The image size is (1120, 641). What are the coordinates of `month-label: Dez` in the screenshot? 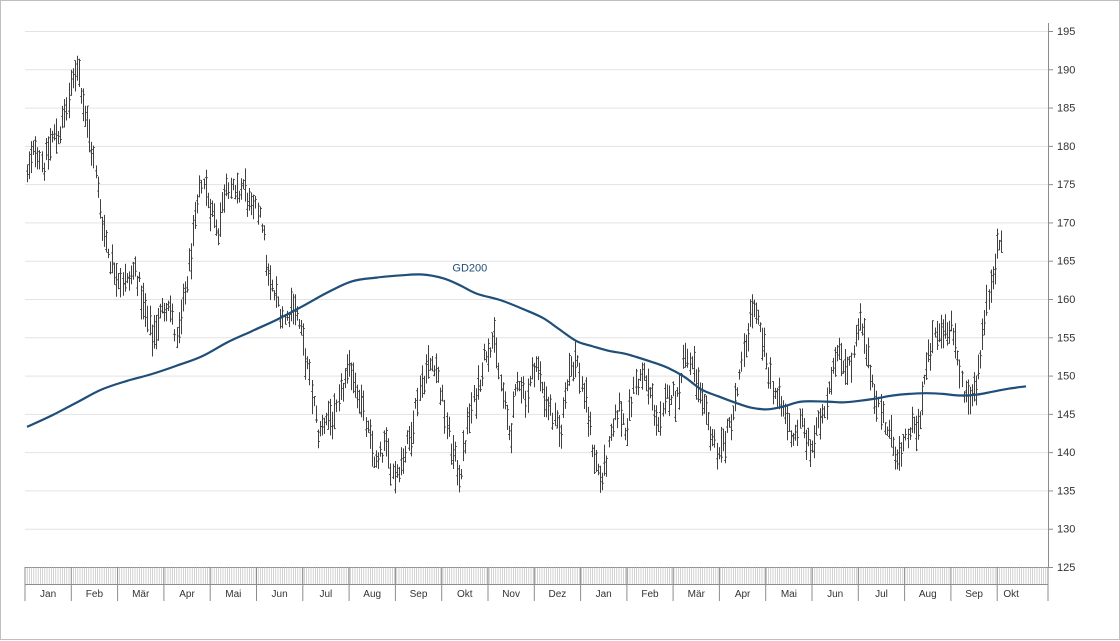 It's located at (558, 594).